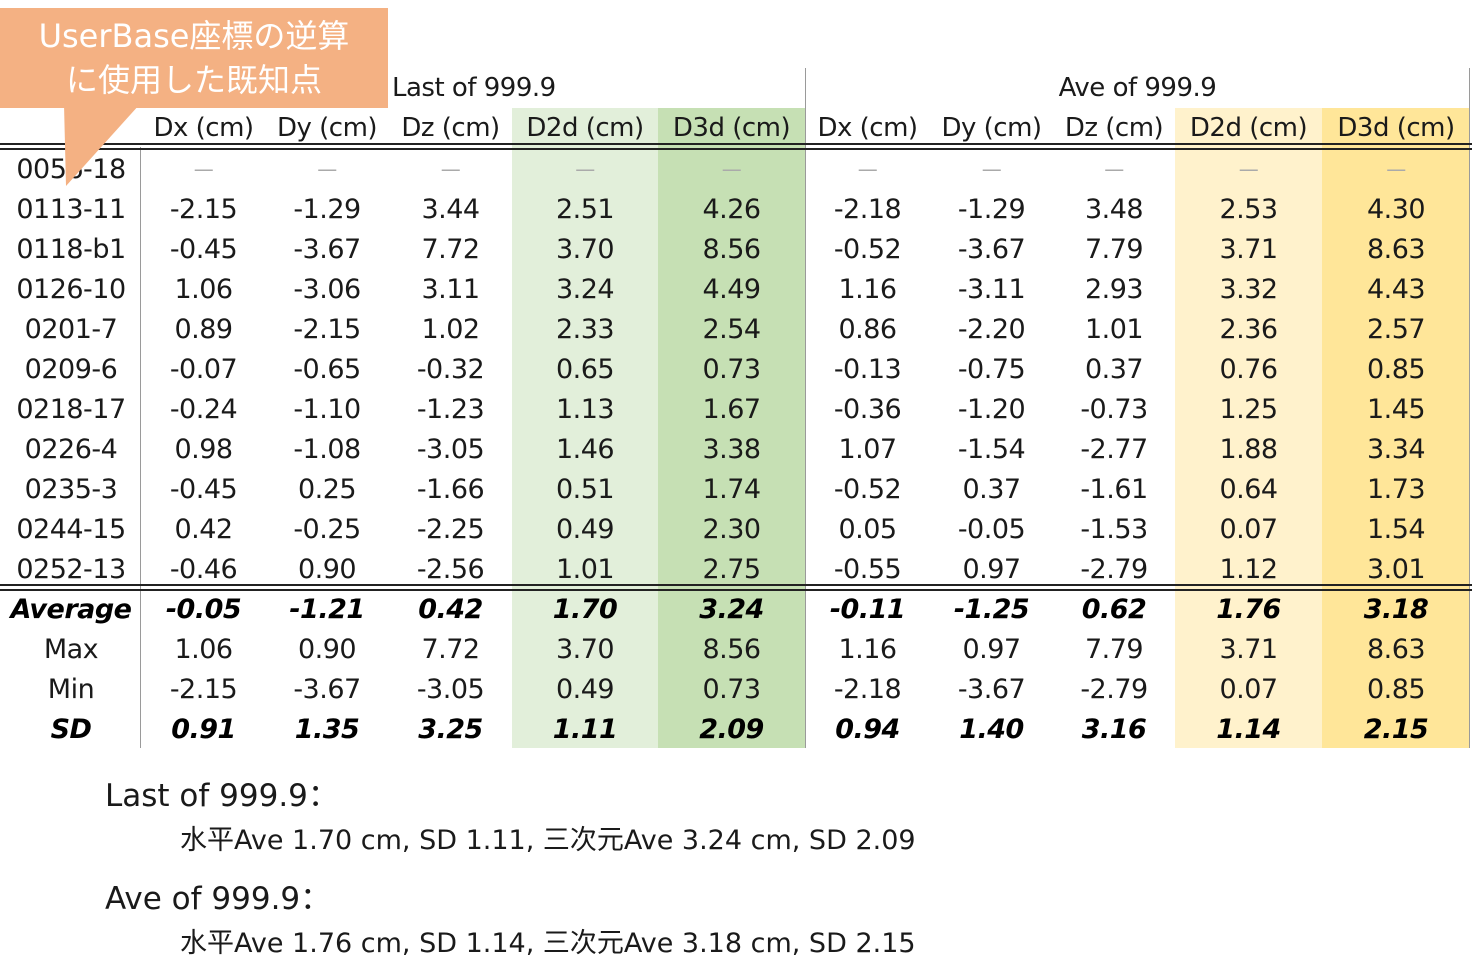 The width and height of the screenshot is (1472, 980). What do you see at coordinates (1114, 489) in the screenshot?
I see `table-cell: -1.61` at bounding box center [1114, 489].